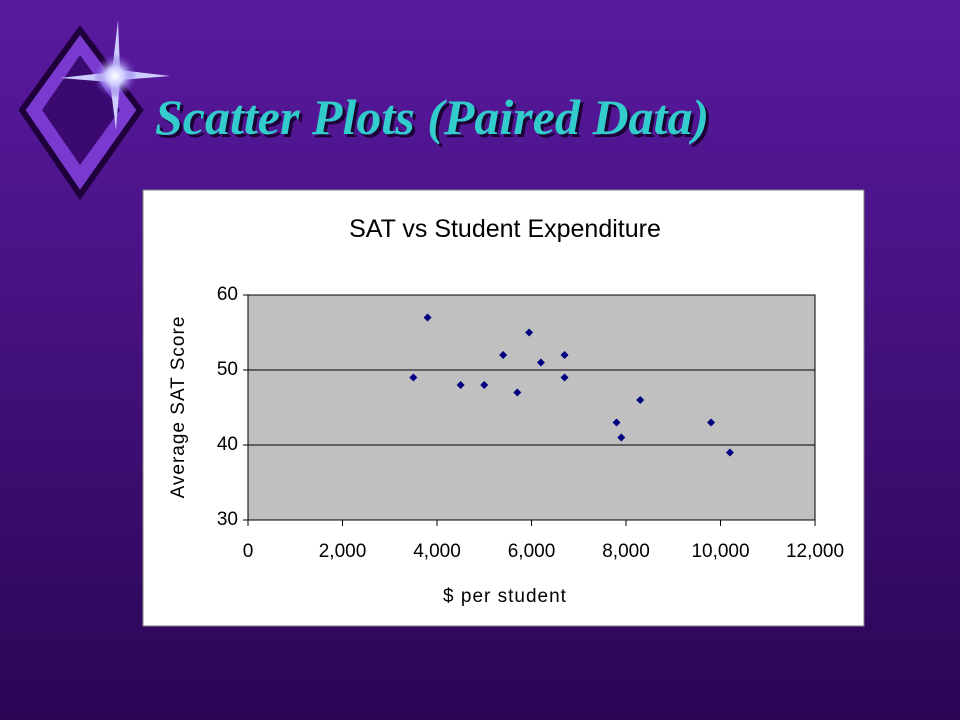 Image resolution: width=960 pixels, height=720 pixels. I want to click on x-axis-label: $ per student, so click(505, 596).